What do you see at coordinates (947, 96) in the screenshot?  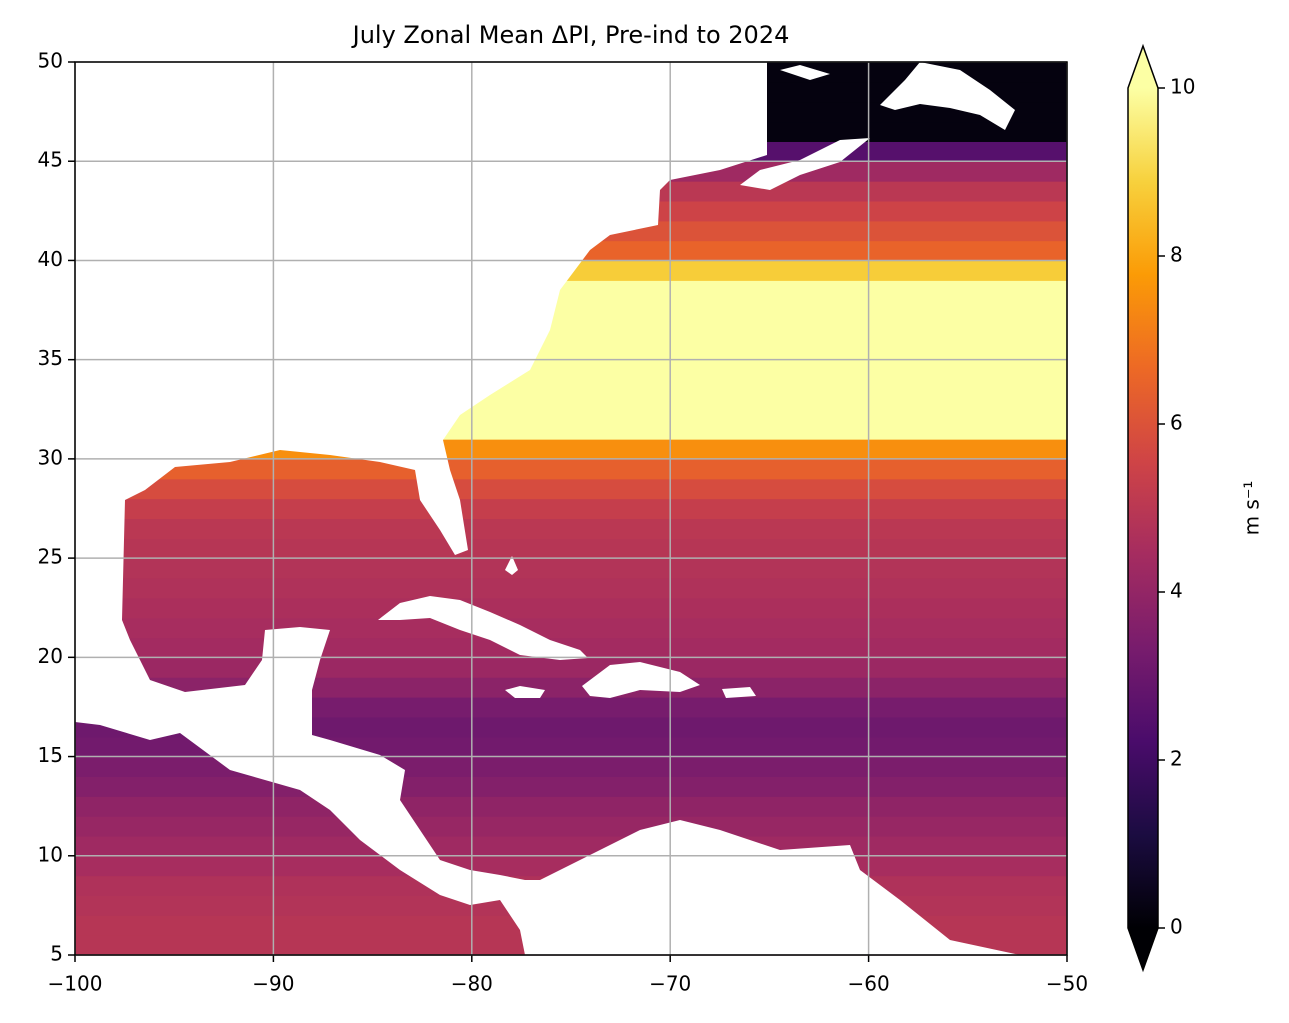 I see `island-newfoundland` at bounding box center [947, 96].